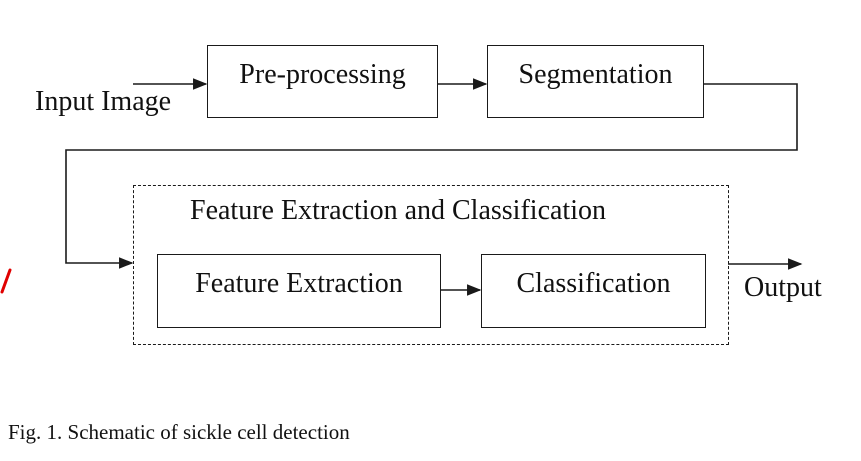 The width and height of the screenshot is (861, 461). I want to click on feature-extraction-box: Feature Extraction, so click(299, 291).